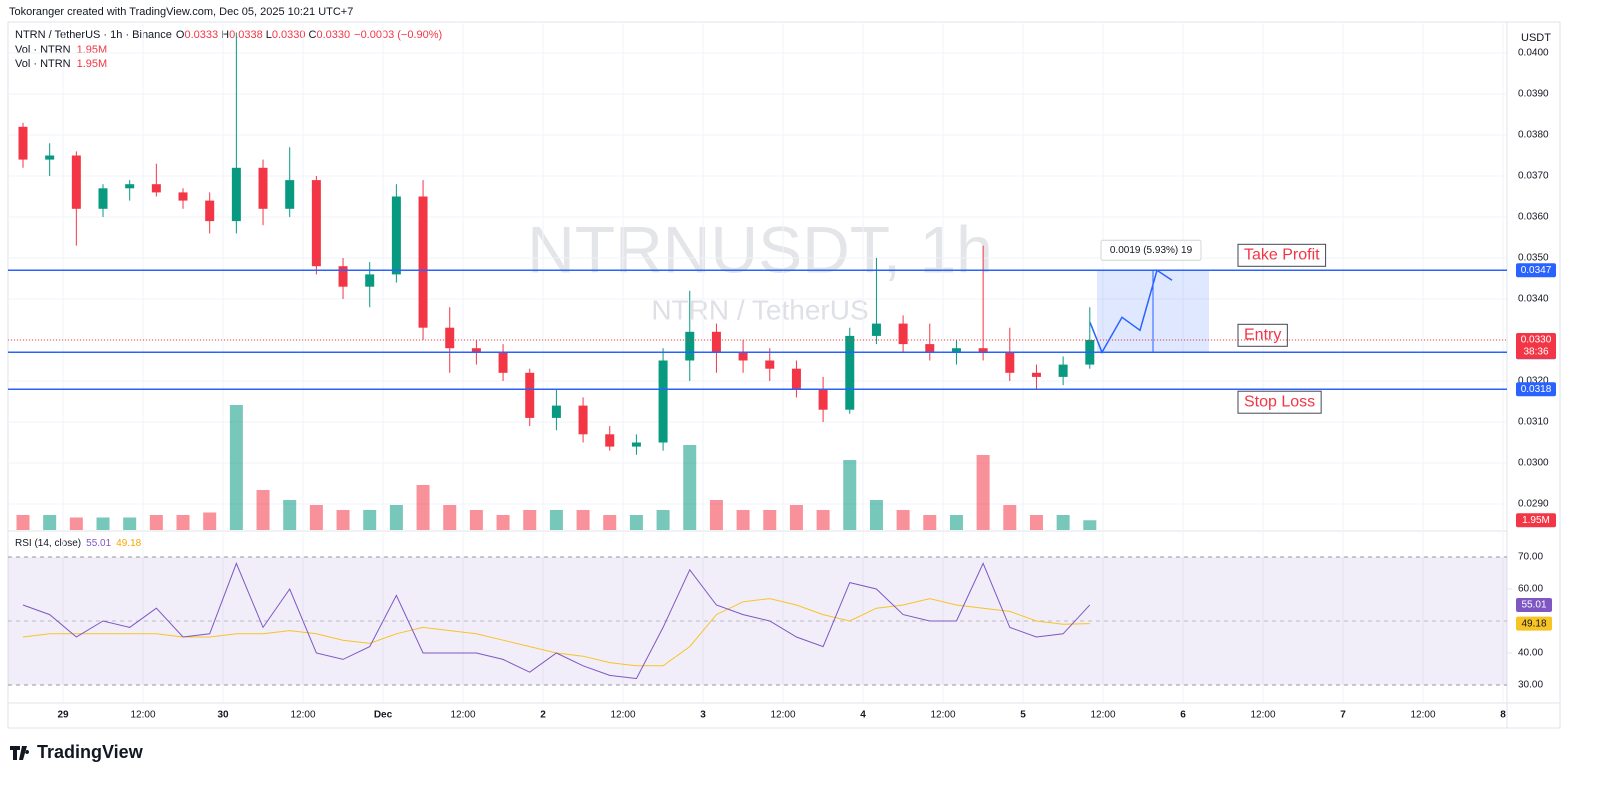 The height and width of the screenshot is (795, 1600). What do you see at coordinates (1503, 715) in the screenshot?
I see `x-tick-label: 8` at bounding box center [1503, 715].